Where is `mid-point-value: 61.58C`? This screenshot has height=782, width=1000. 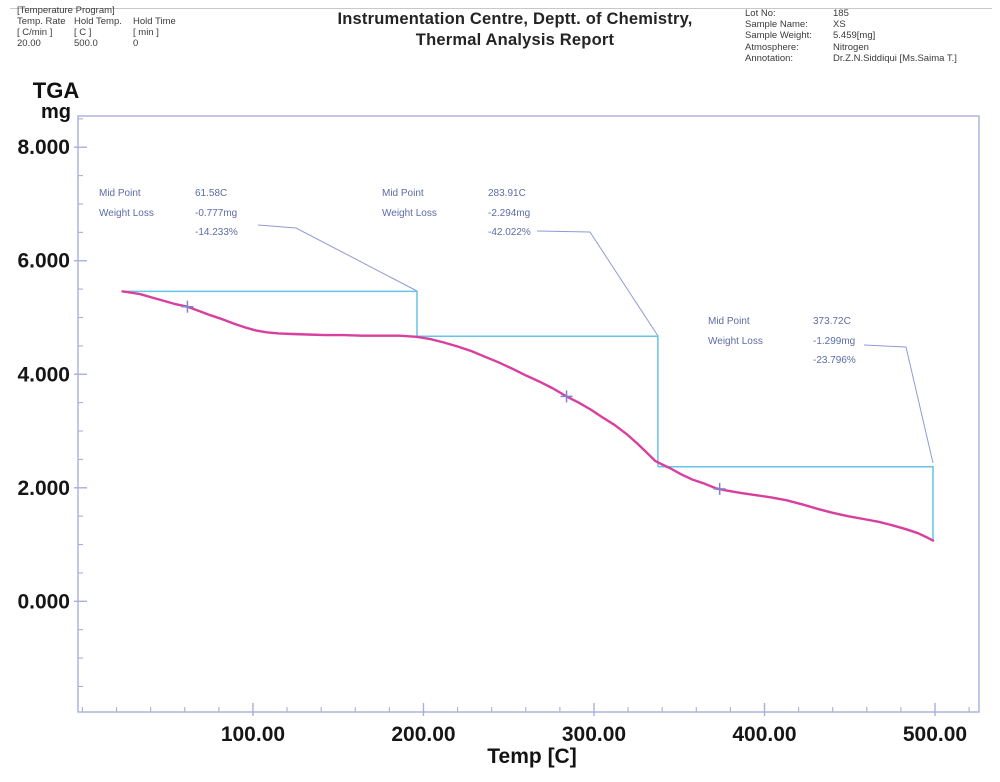 mid-point-value: 61.58C is located at coordinates (211, 193).